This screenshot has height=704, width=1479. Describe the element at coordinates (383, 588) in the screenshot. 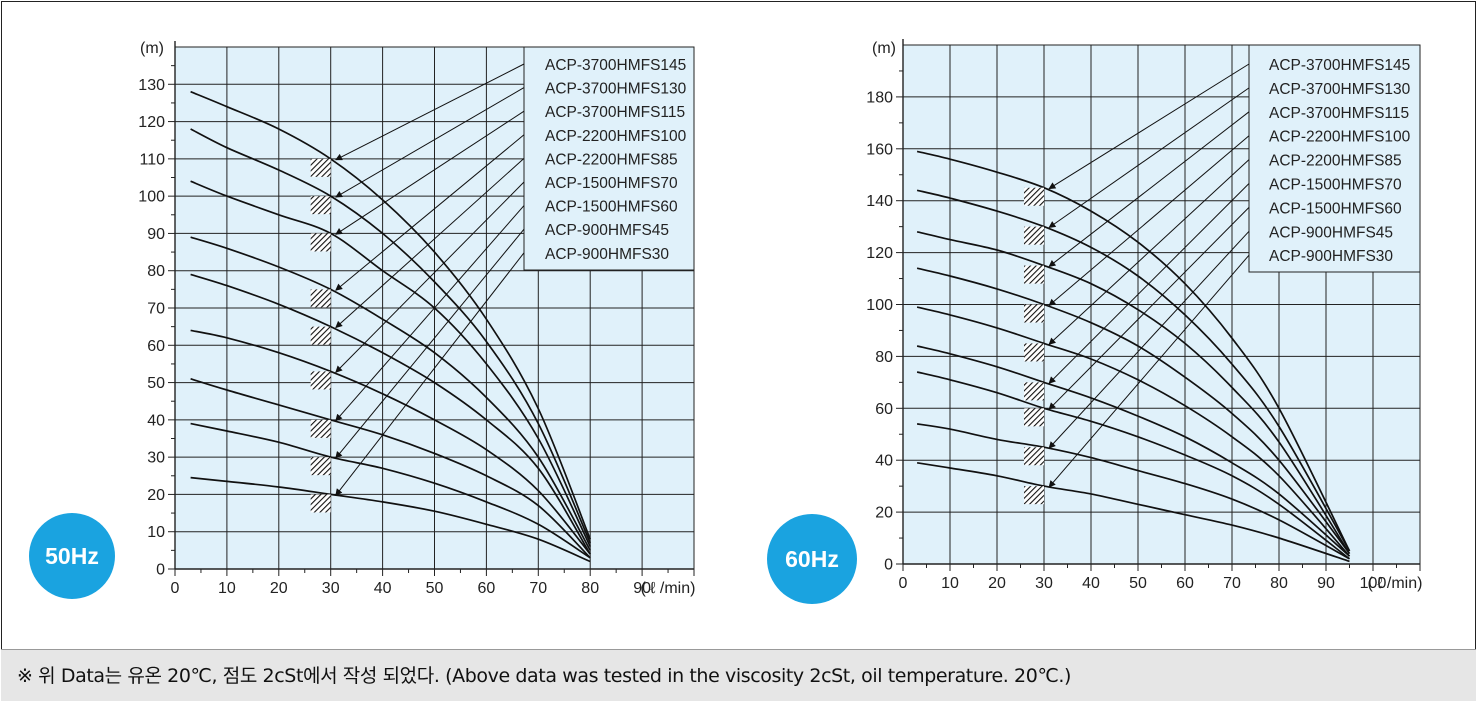

I see `x-tick-label: 40` at that location.